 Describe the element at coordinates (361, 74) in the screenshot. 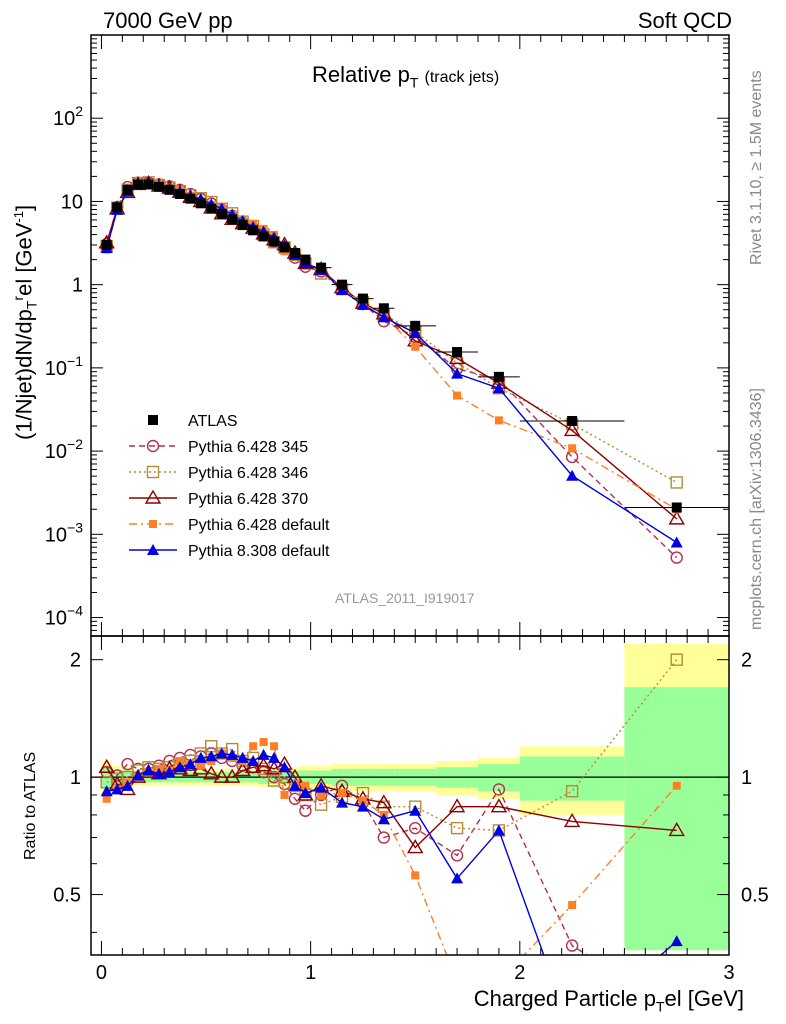

I see `title-main: Relative p` at that location.